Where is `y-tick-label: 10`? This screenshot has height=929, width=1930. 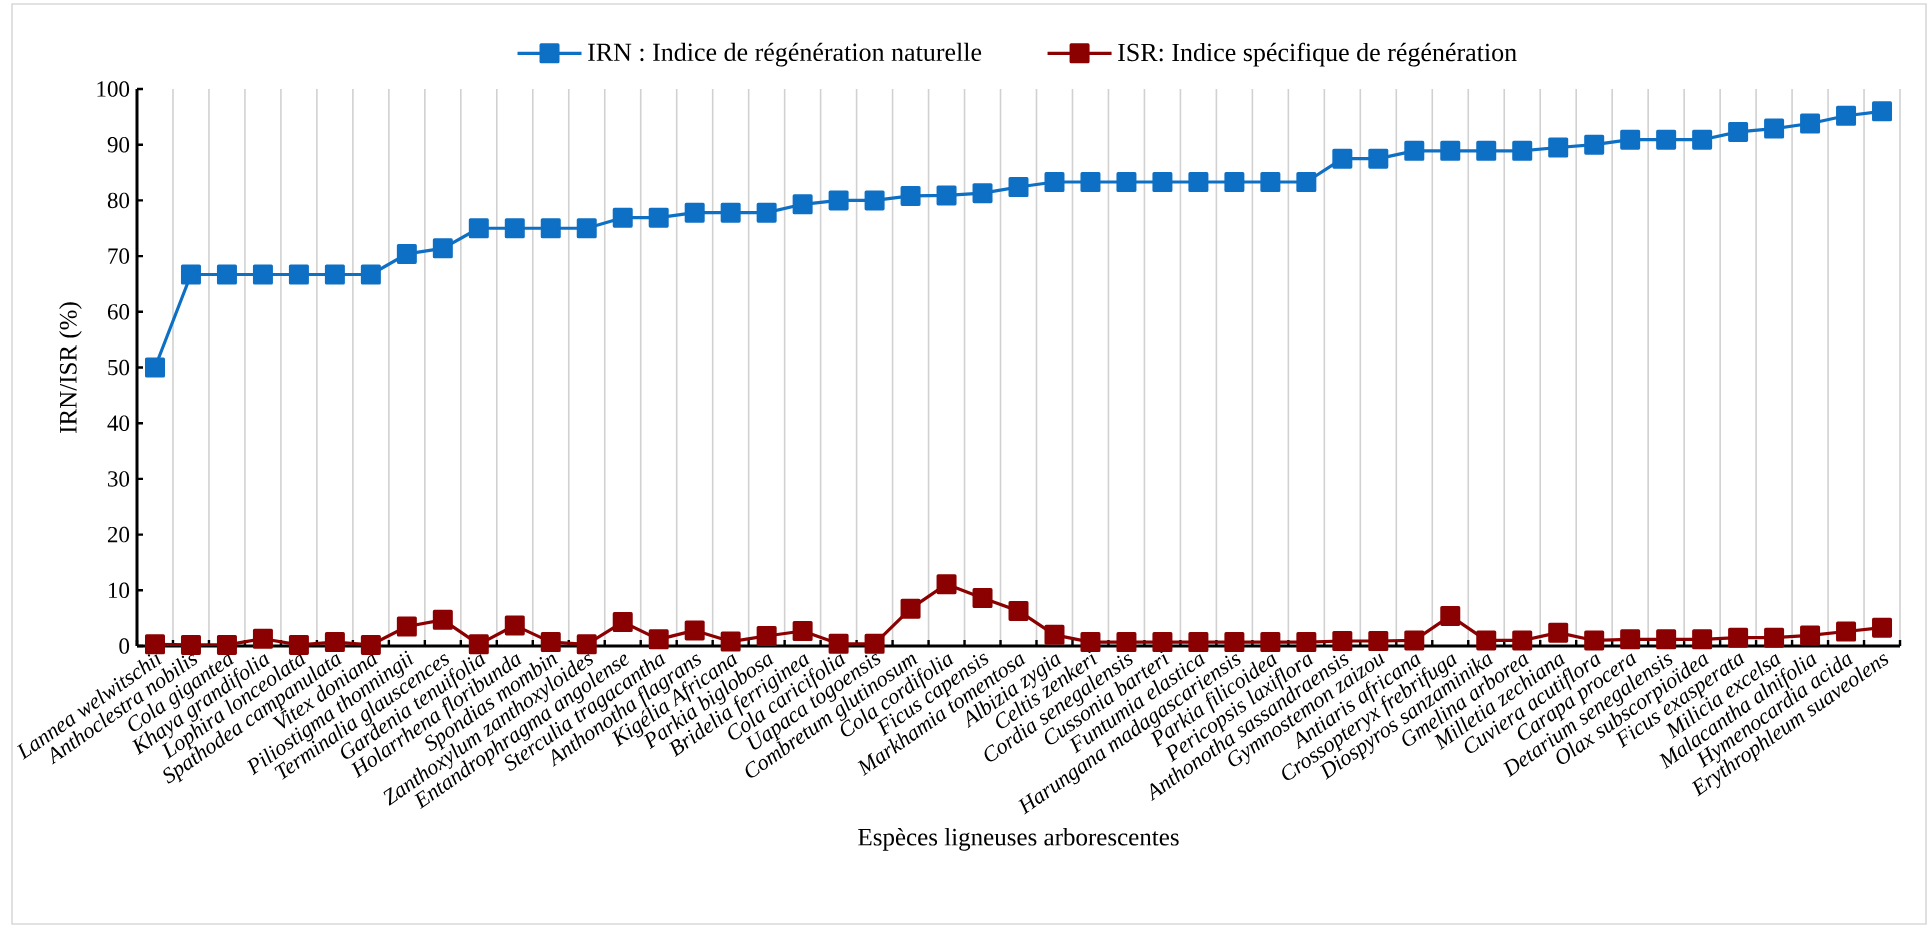
y-tick-label: 10 is located at coordinates (119, 590).